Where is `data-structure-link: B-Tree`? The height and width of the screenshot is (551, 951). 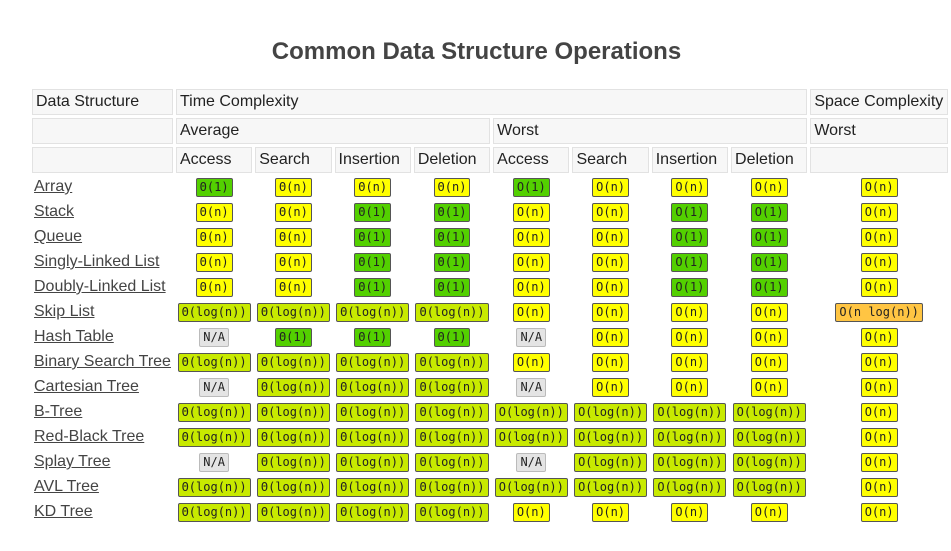
data-structure-link: B-Tree is located at coordinates (58, 411).